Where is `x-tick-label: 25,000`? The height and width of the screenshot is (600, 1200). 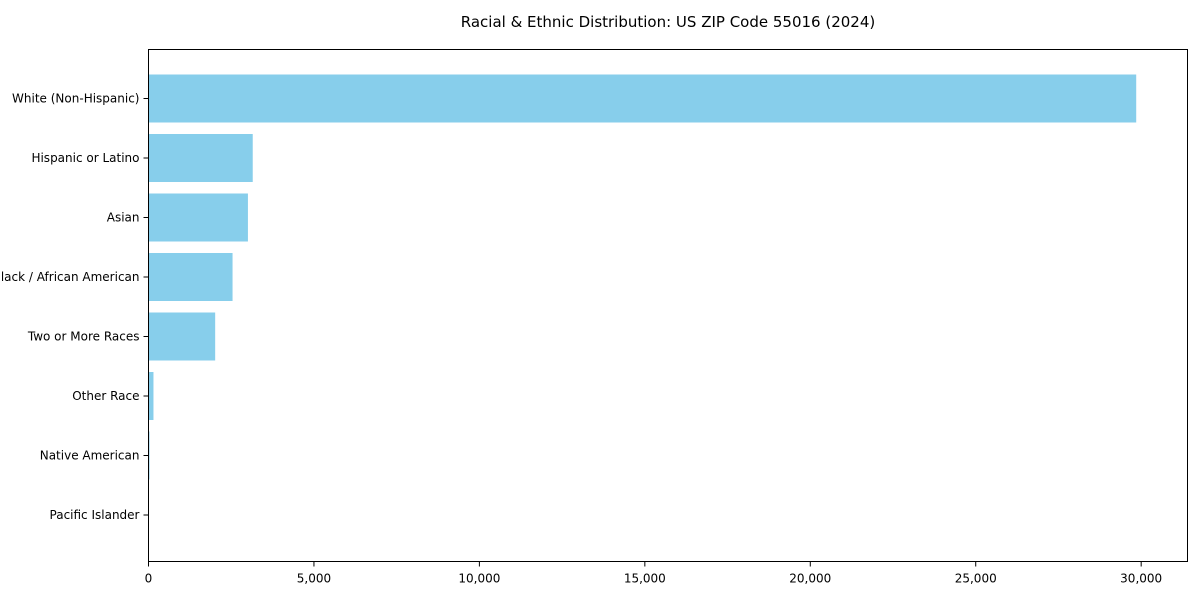
x-tick-label: 25,000 is located at coordinates (976, 579).